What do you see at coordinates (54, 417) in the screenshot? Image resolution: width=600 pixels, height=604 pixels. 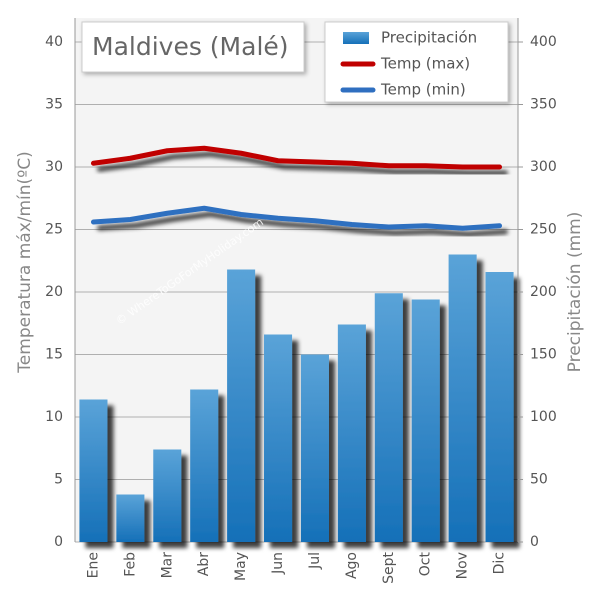 I see `y-tick-label: 10` at bounding box center [54, 417].